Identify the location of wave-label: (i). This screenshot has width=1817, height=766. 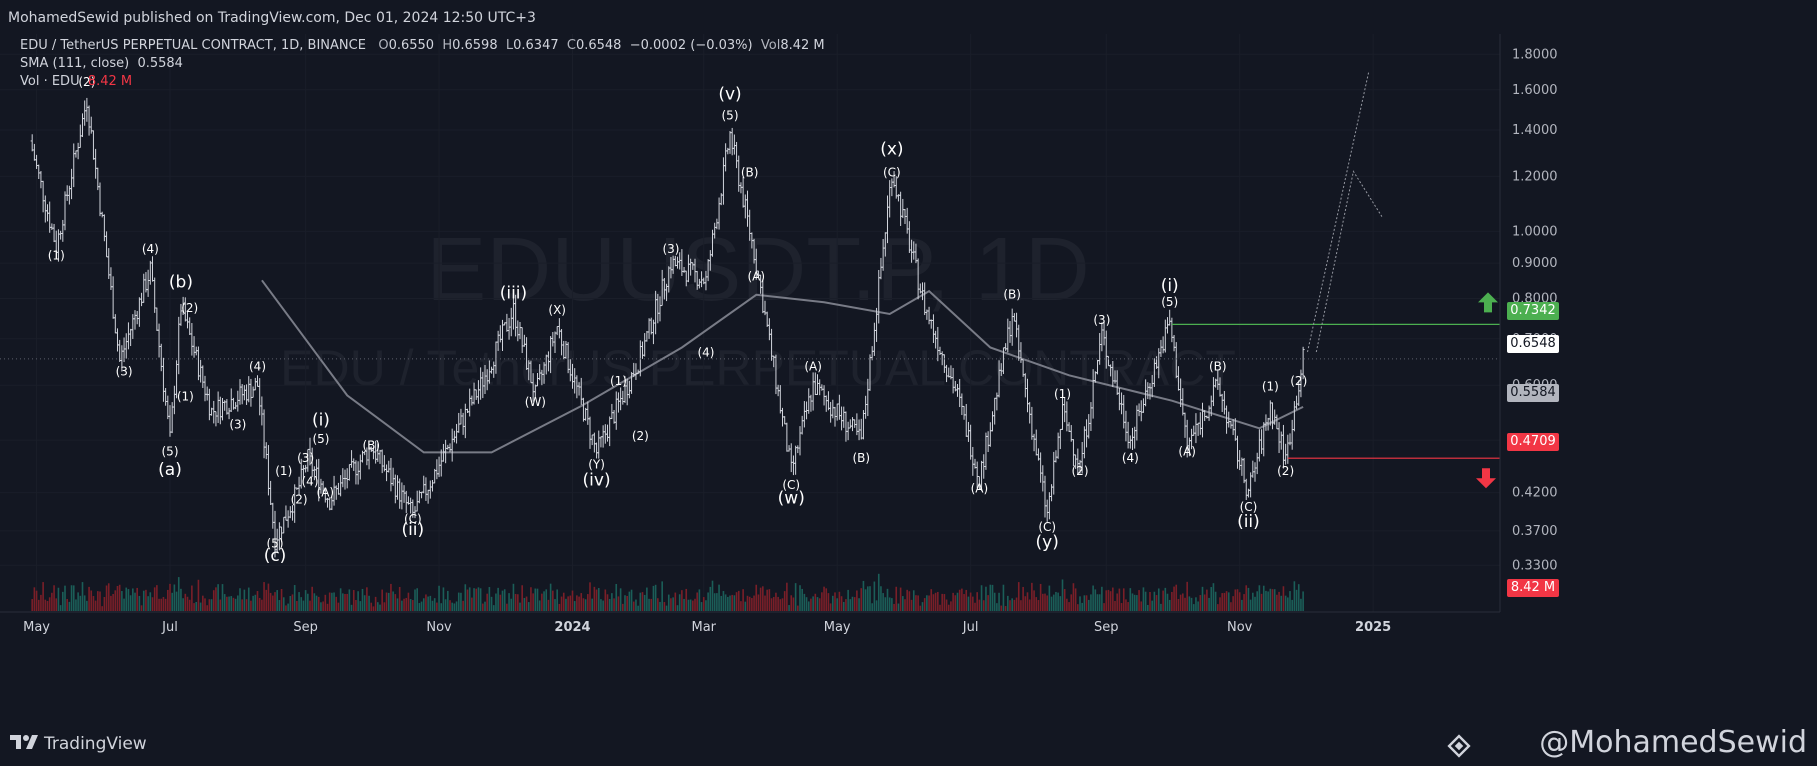
(1170, 286).